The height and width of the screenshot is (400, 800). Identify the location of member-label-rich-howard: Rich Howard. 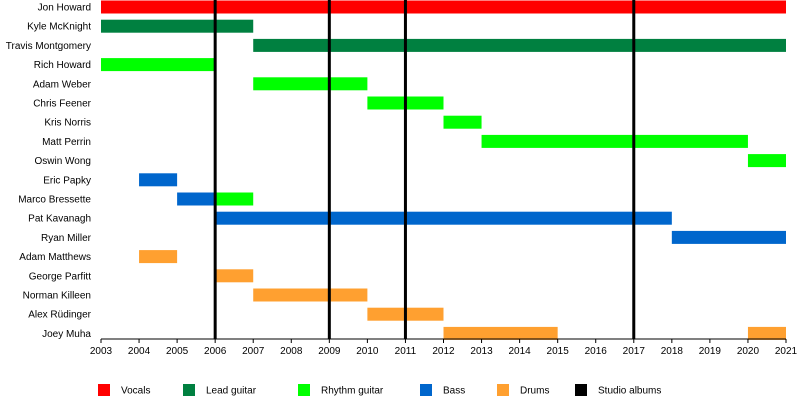
(62, 65).